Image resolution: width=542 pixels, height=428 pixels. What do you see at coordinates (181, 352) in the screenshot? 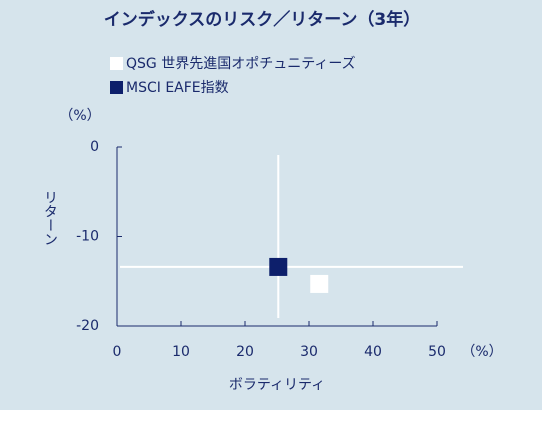
I see `x-tick-label: 10` at bounding box center [181, 352].